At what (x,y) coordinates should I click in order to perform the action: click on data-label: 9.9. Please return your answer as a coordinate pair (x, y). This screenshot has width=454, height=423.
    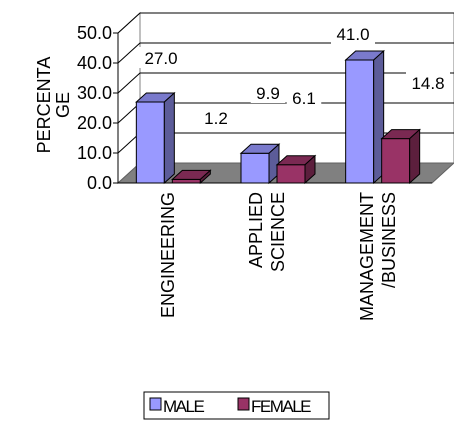
    Looking at the image, I should click on (268, 93).